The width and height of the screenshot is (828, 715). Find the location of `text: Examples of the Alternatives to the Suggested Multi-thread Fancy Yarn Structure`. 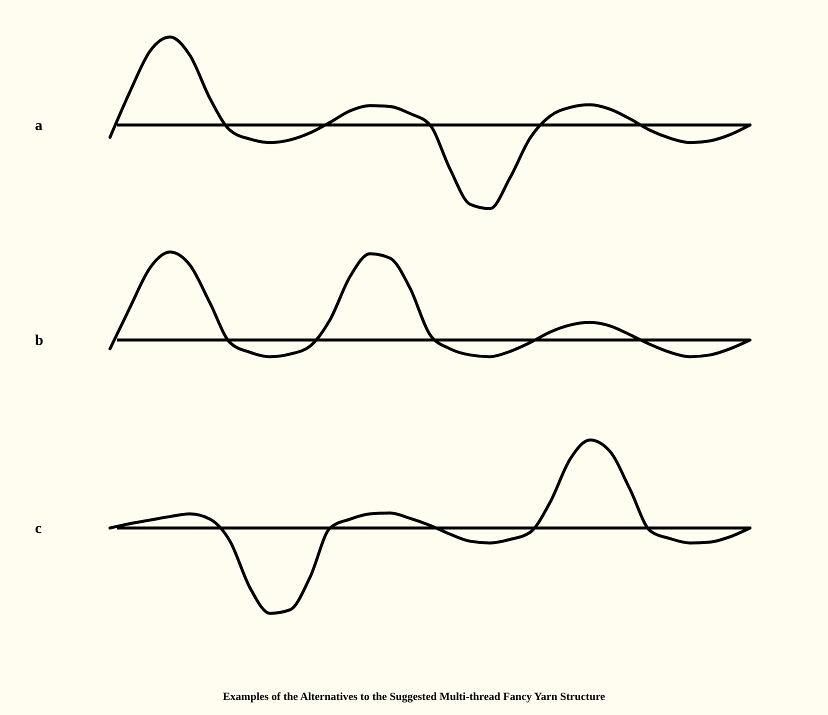

text: Examples of the Alternatives to the Suggested Multi-thread Fancy Yarn Structure is located at coordinates (414, 697).